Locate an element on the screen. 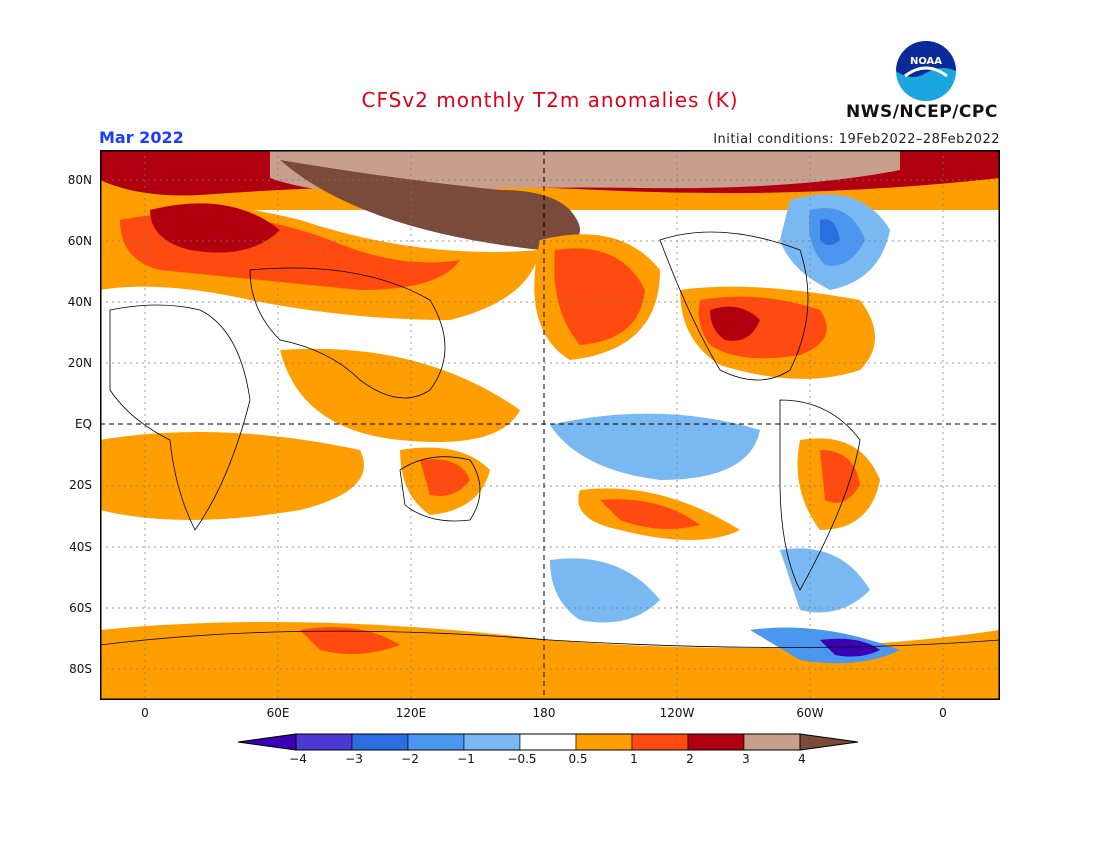  lon-label: 120W is located at coordinates (677, 713).